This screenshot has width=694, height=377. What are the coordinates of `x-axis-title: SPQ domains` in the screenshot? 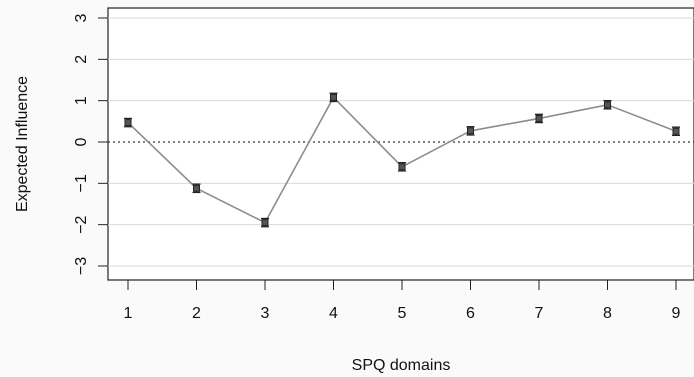 It's located at (401, 365).